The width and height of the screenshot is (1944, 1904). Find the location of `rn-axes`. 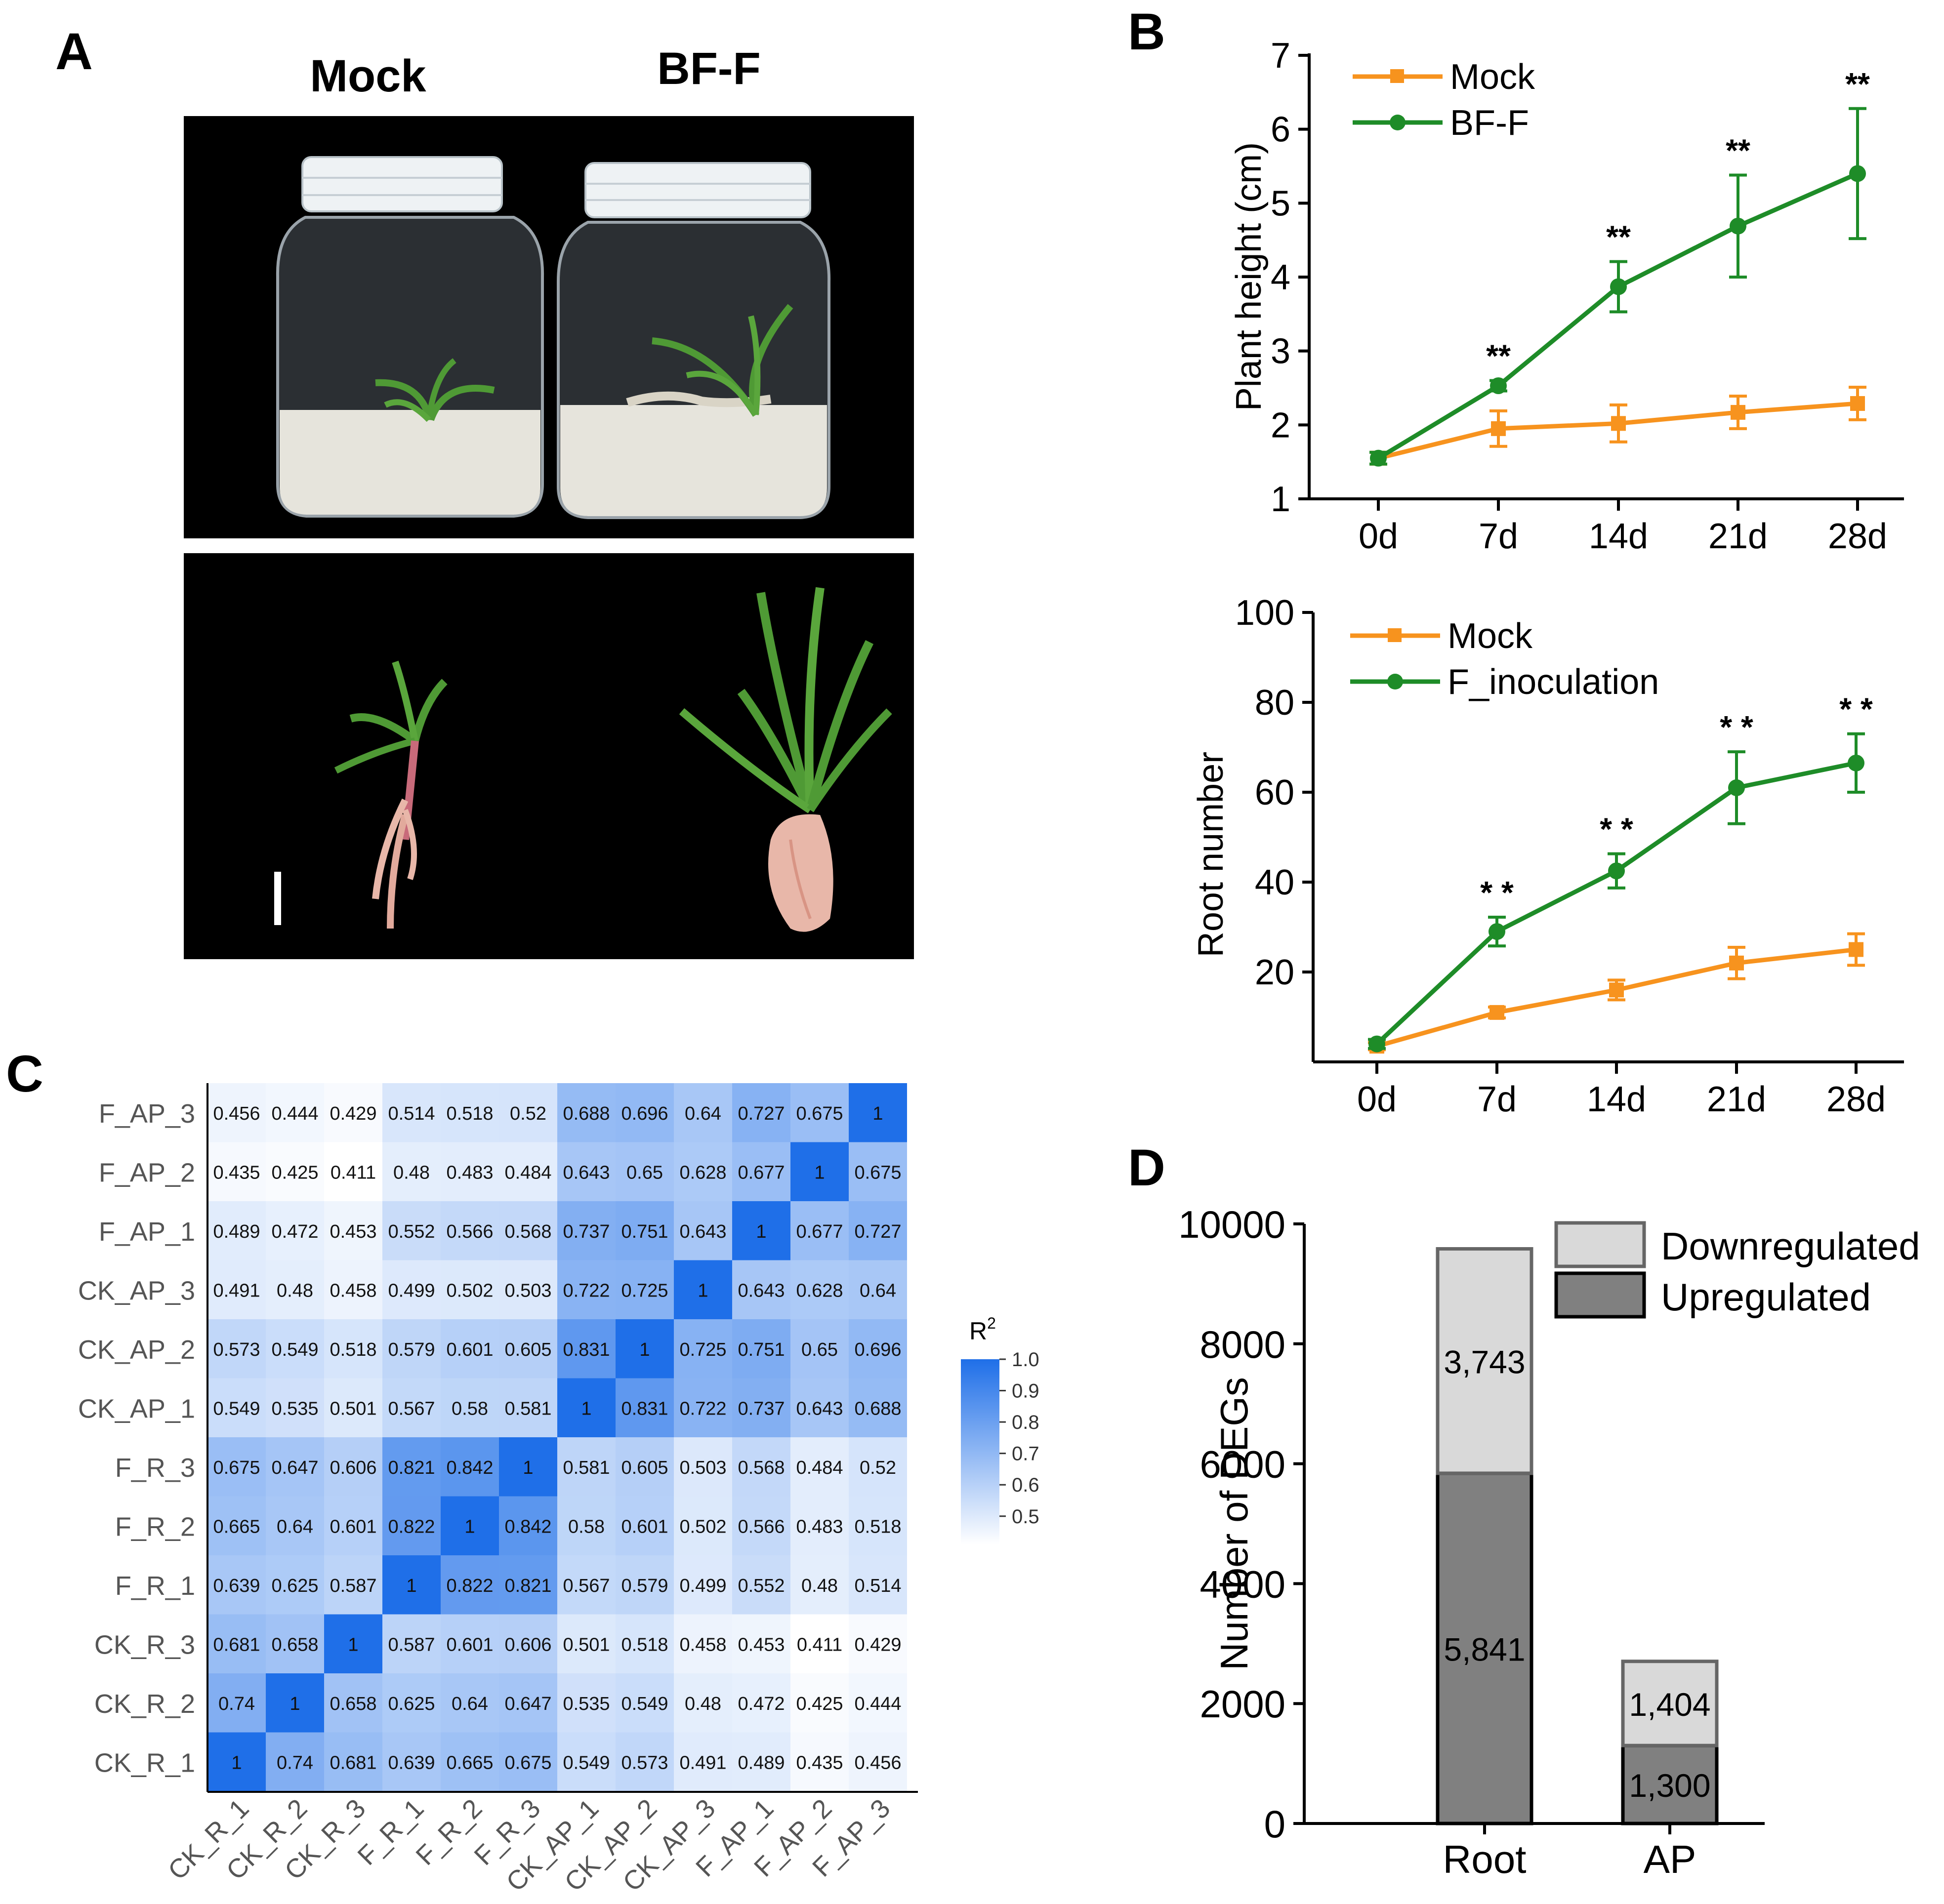

rn-axes is located at coordinates (1608, 838).